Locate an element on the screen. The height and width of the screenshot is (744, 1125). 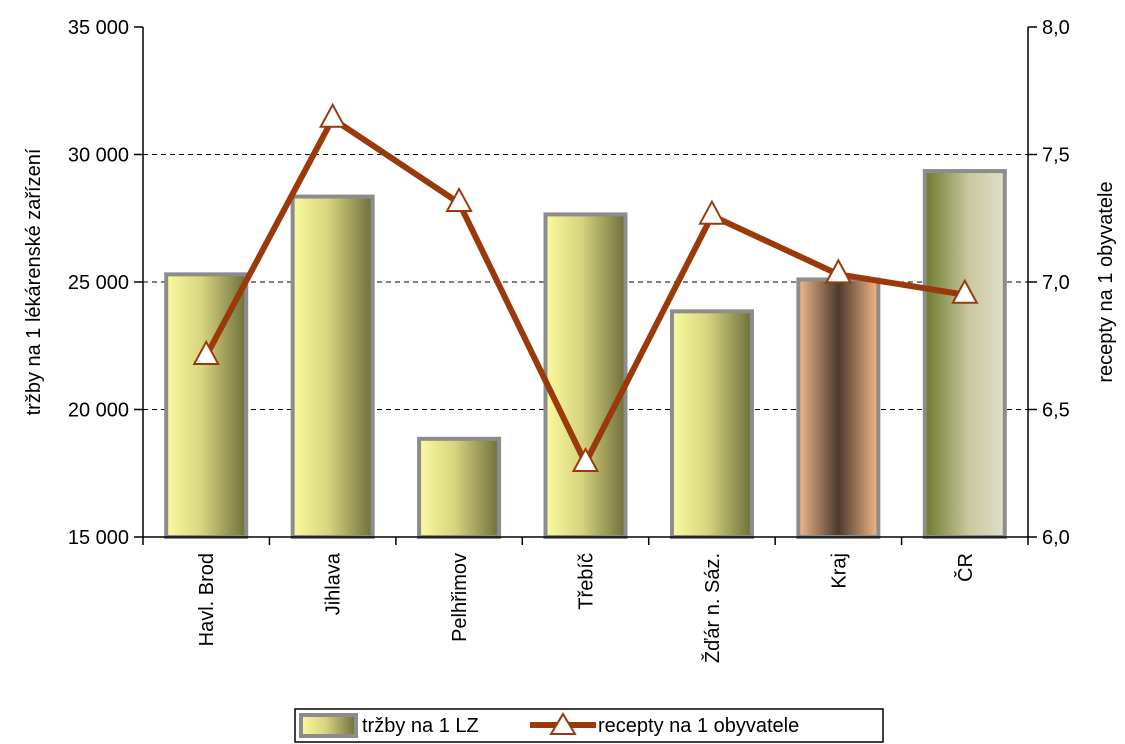
x-tick-label: ČR is located at coordinates (965, 567).